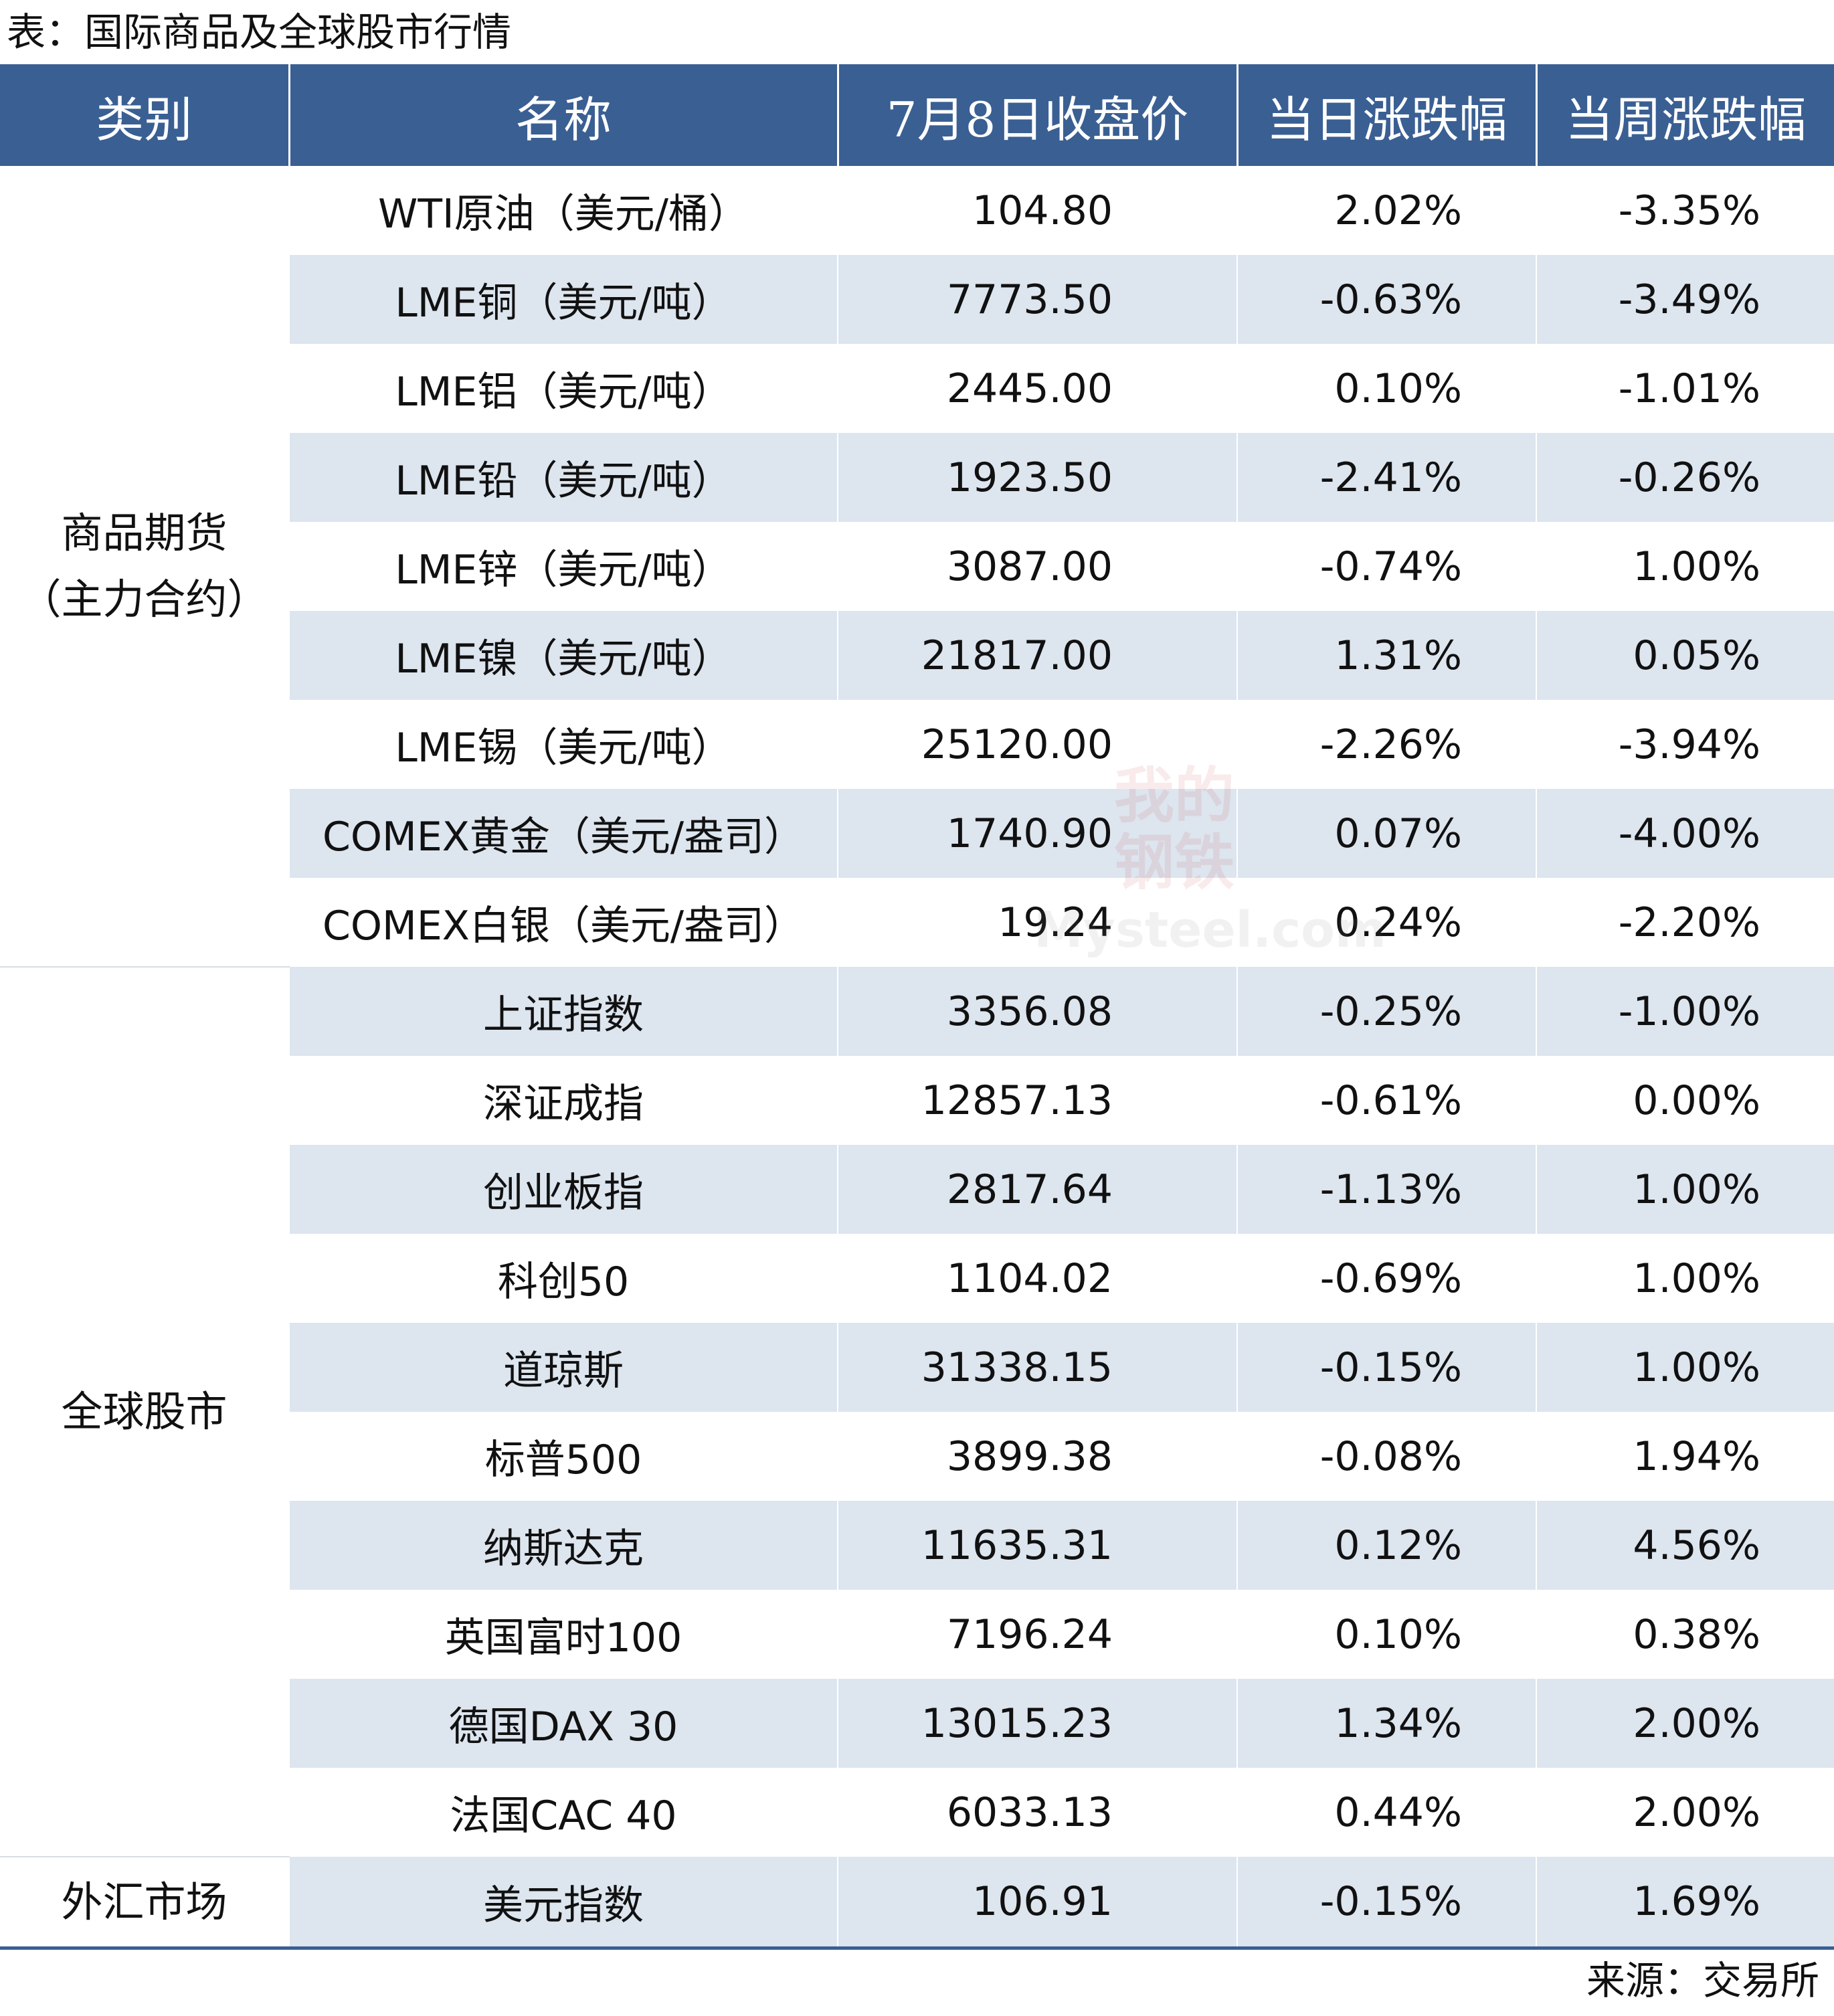 This screenshot has height=2016, width=1834. What do you see at coordinates (917, 1545) in the screenshot?
I see `table-row: 纳斯达克 11635.31 0.12% 4.56%` at bounding box center [917, 1545].